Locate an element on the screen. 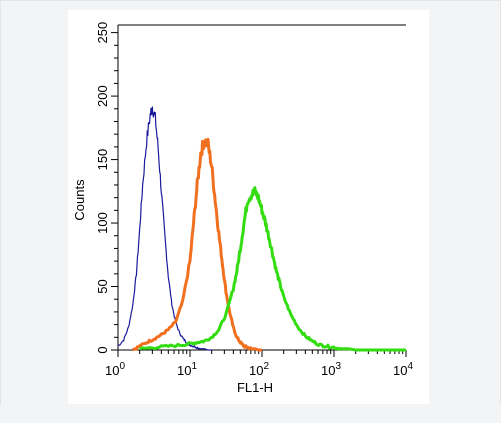 This screenshot has width=501, height=423. y-tick-label: 0 is located at coordinates (102, 349).